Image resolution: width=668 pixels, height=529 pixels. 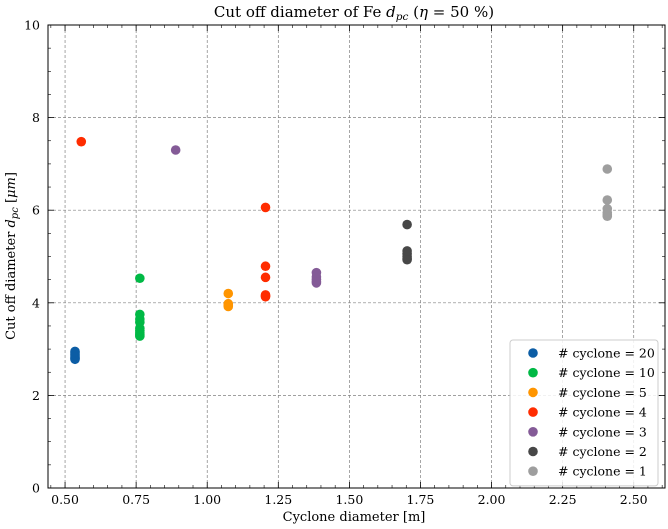 What do you see at coordinates (563, 499) in the screenshot?
I see `x-tick-label: 2.25` at bounding box center [563, 499].